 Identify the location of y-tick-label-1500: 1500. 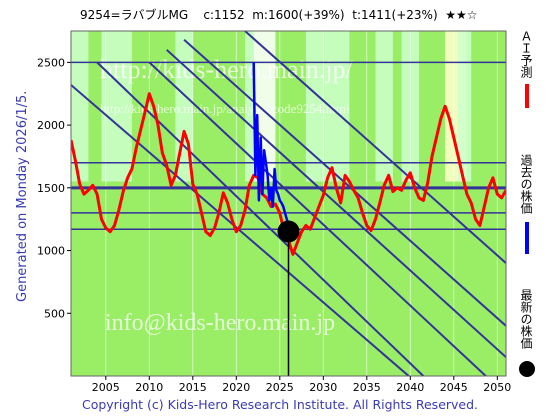
(51, 188).